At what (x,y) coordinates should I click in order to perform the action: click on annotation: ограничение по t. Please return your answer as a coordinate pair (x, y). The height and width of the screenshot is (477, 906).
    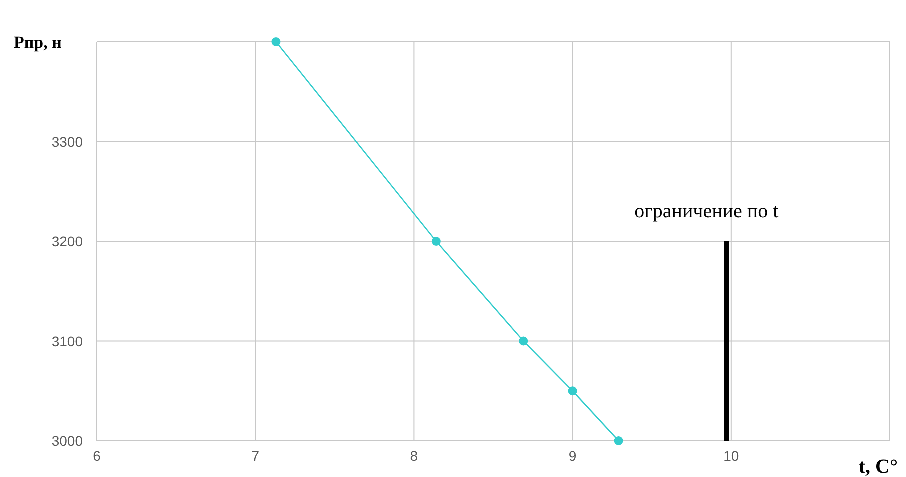
    Looking at the image, I should click on (707, 211).